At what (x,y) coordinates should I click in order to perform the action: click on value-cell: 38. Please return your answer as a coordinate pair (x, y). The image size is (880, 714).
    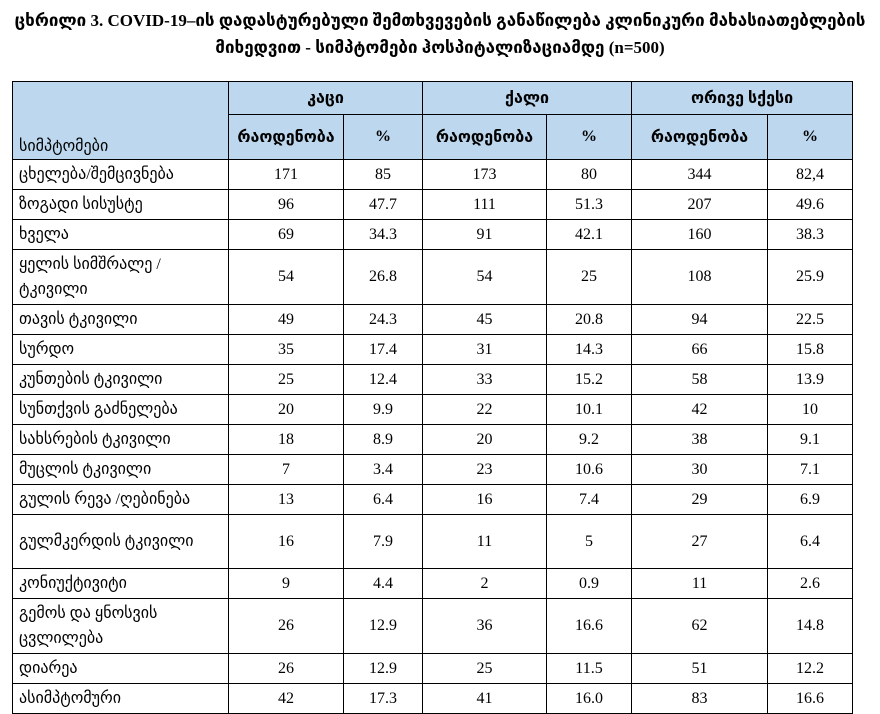
    Looking at the image, I should click on (700, 439).